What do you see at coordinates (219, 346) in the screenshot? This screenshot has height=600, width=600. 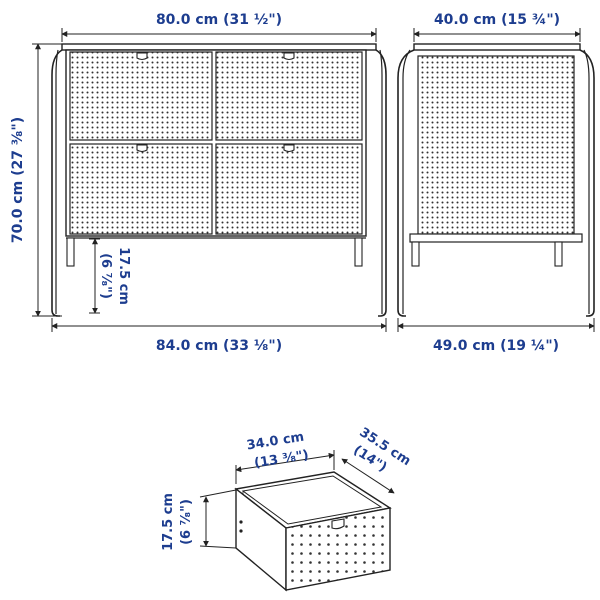 I see `front-total-width-label: 84.0 cm (33 ¹⁄₈")` at bounding box center [219, 346].